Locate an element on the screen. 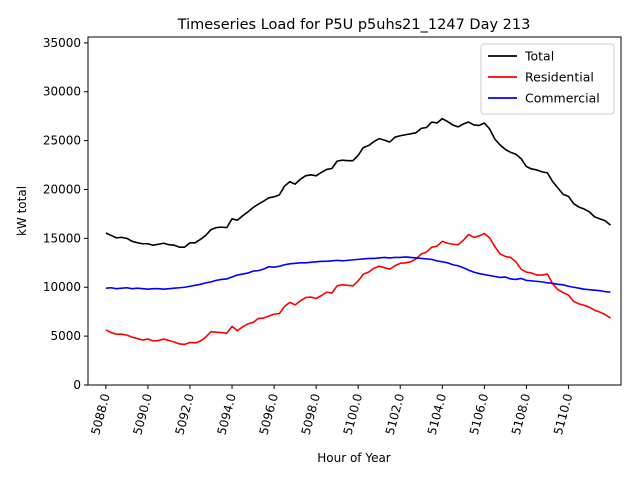  y-tick-label: 15000 is located at coordinates (62, 238).